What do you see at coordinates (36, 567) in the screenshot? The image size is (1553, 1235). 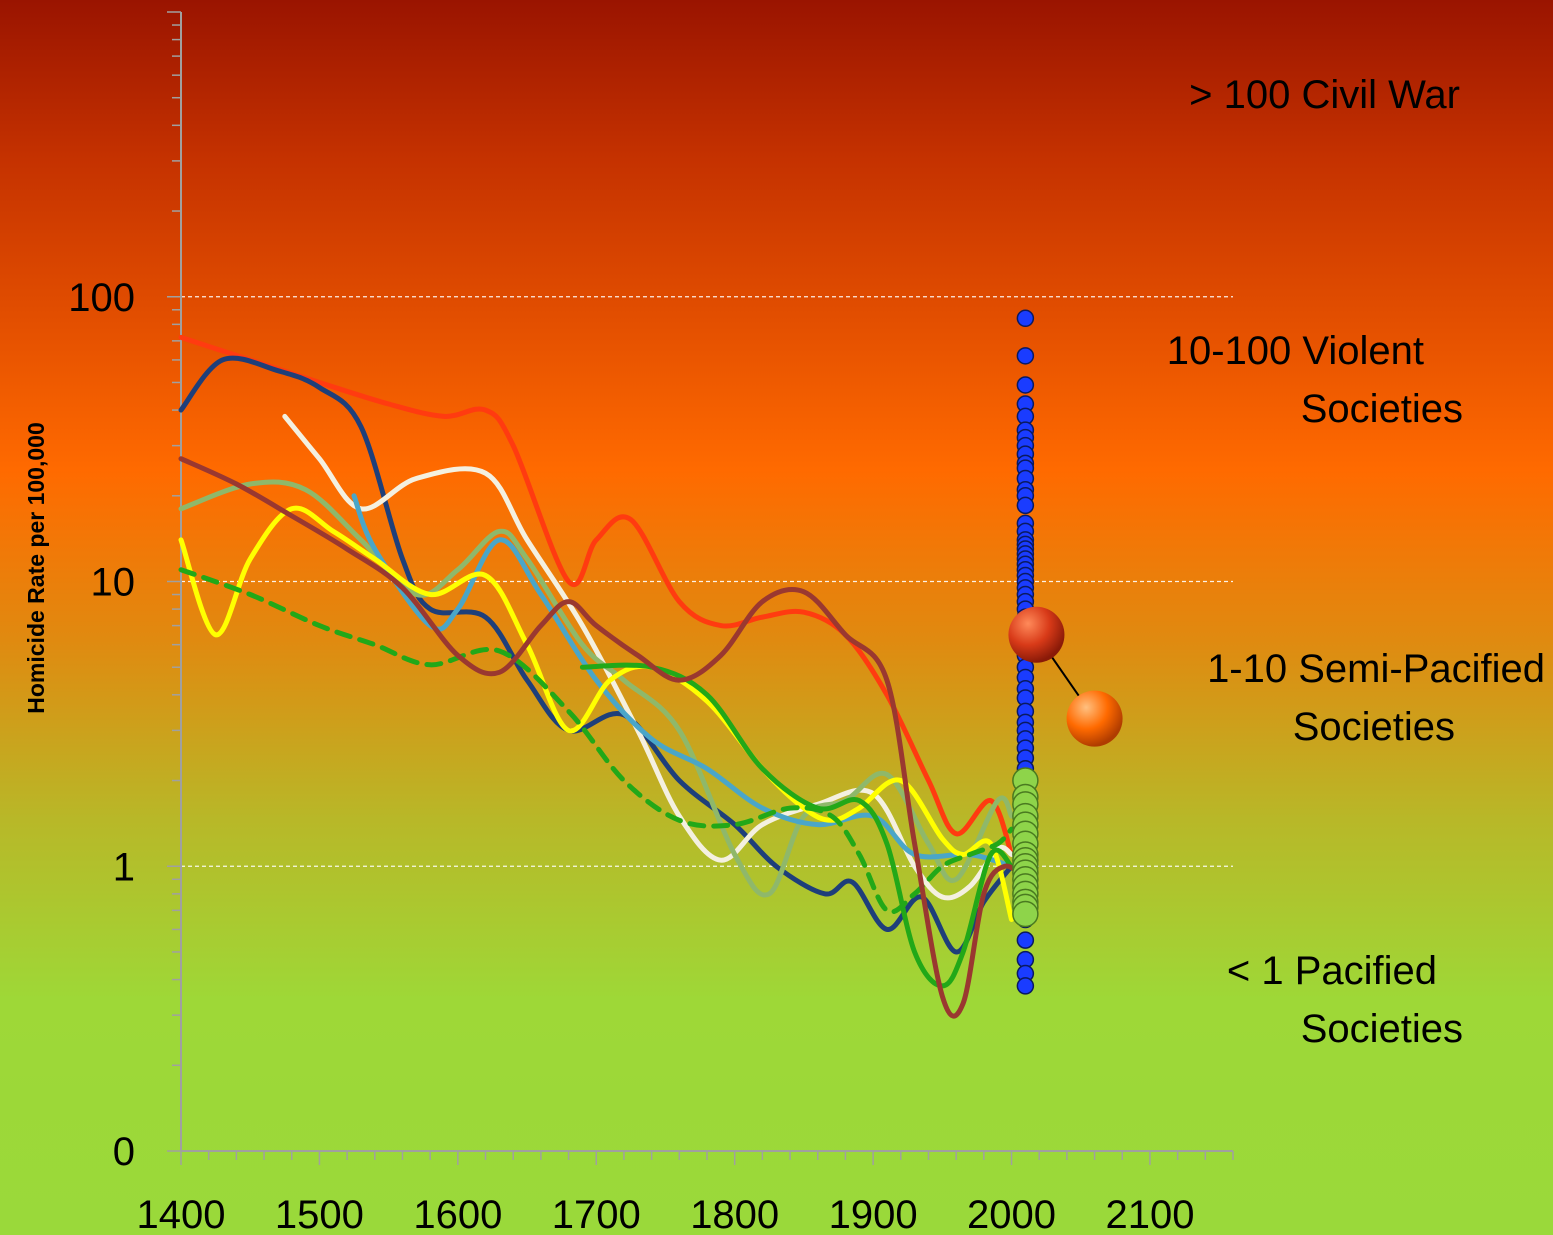 I see `y-axis-title: Homicide Rate per 100,000` at bounding box center [36, 567].